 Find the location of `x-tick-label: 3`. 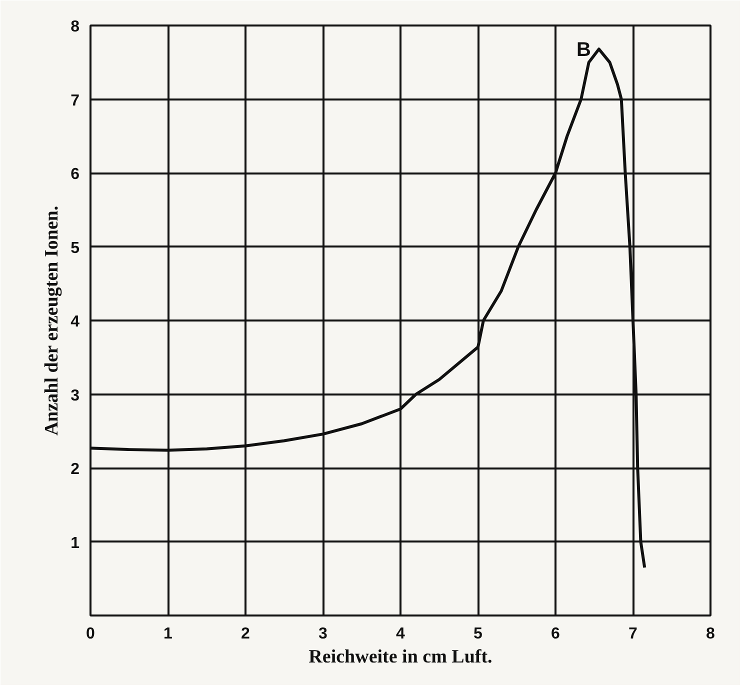

x-tick-label: 3 is located at coordinates (323, 634).